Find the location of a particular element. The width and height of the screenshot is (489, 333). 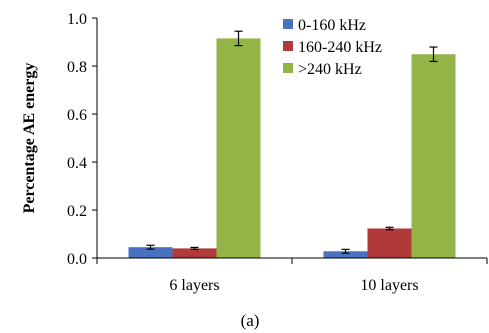

y-tick-label: 1.0 is located at coordinates (77, 19).